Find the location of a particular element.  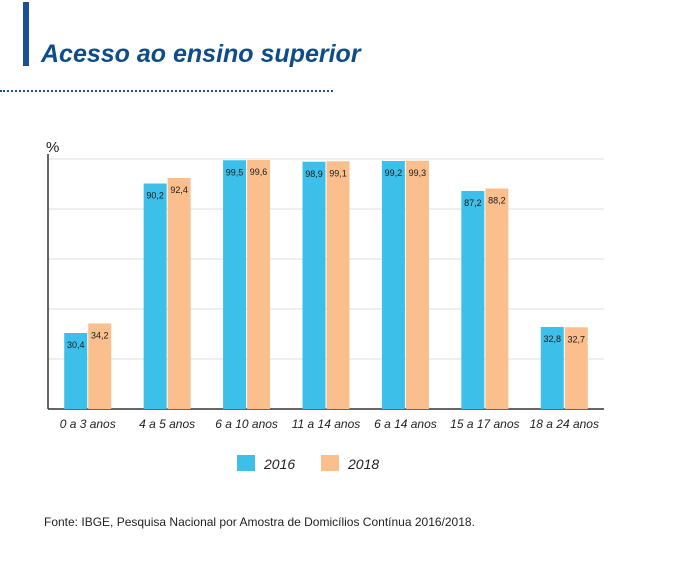

data-label: 99,2 is located at coordinates (394, 173).